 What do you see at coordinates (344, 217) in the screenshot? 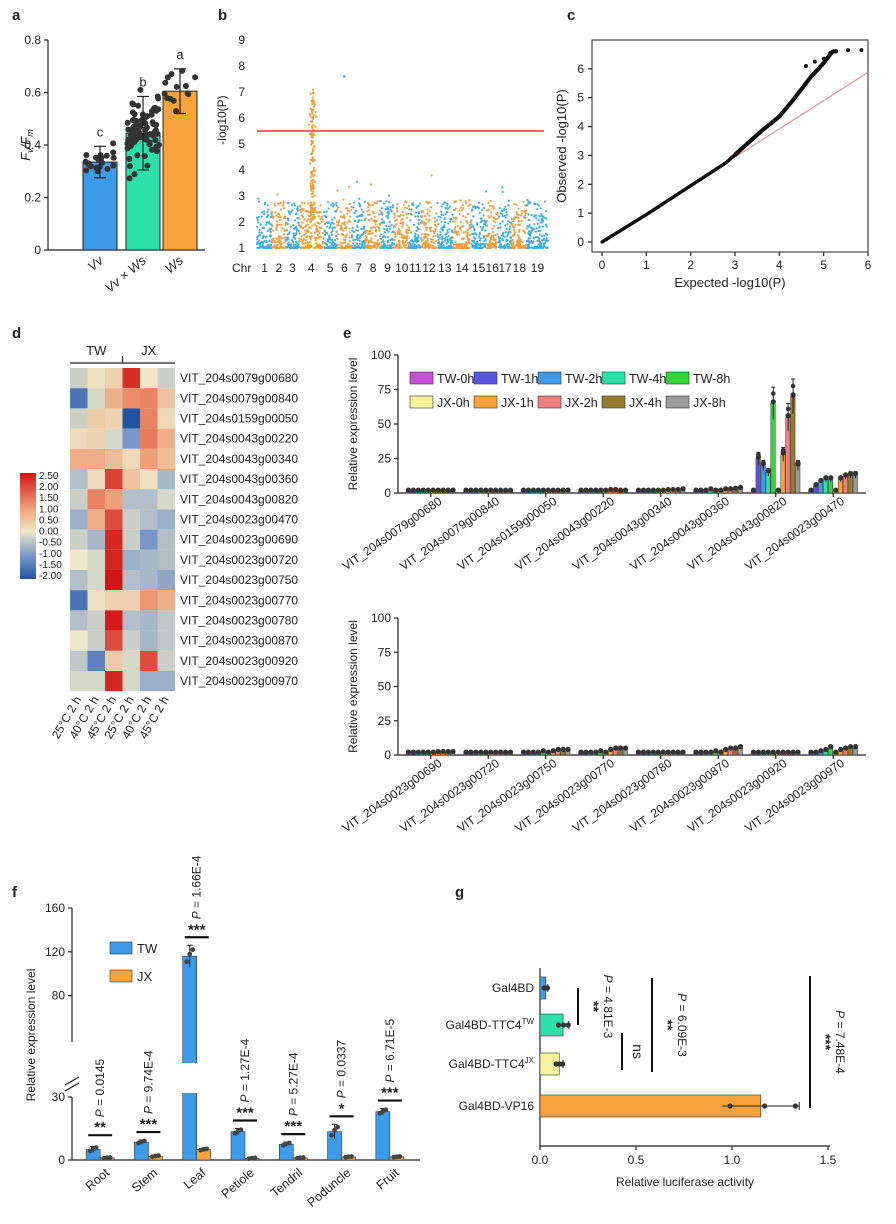
I see `chromosome-6-points` at bounding box center [344, 217].